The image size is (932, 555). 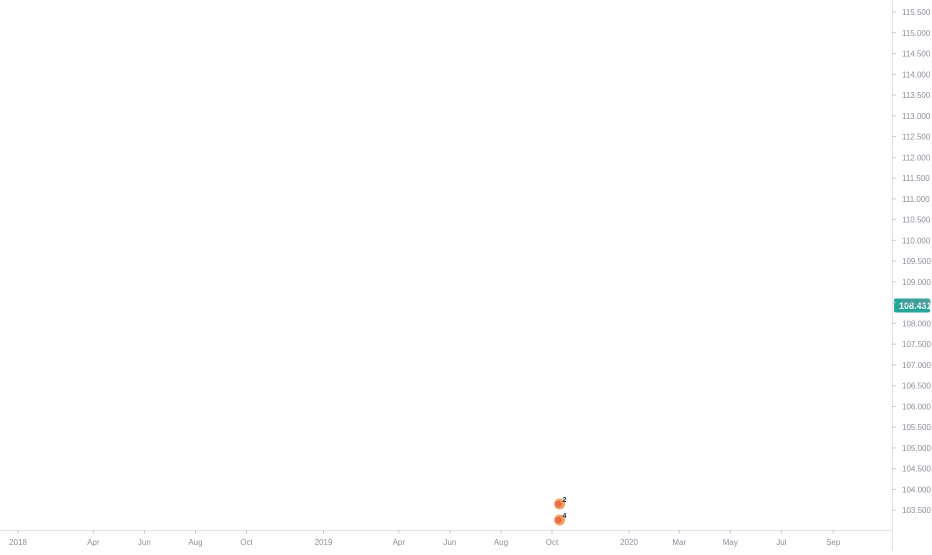 What do you see at coordinates (916, 54) in the screenshot?
I see `y-tick-label: 114.500` at bounding box center [916, 54].